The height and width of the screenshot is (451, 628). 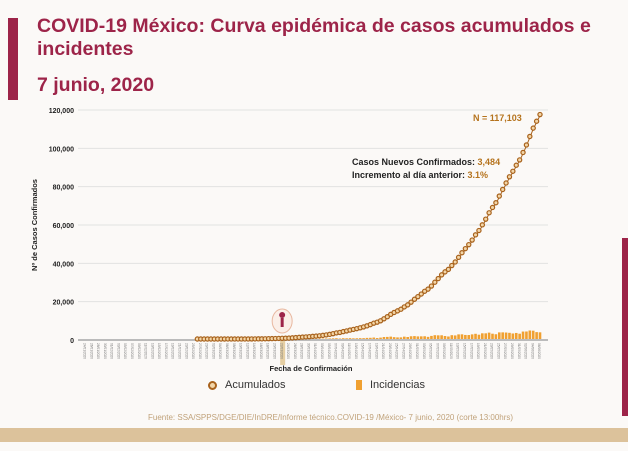 I want to click on susana-distancia-icon-body, so click(x=282, y=322).